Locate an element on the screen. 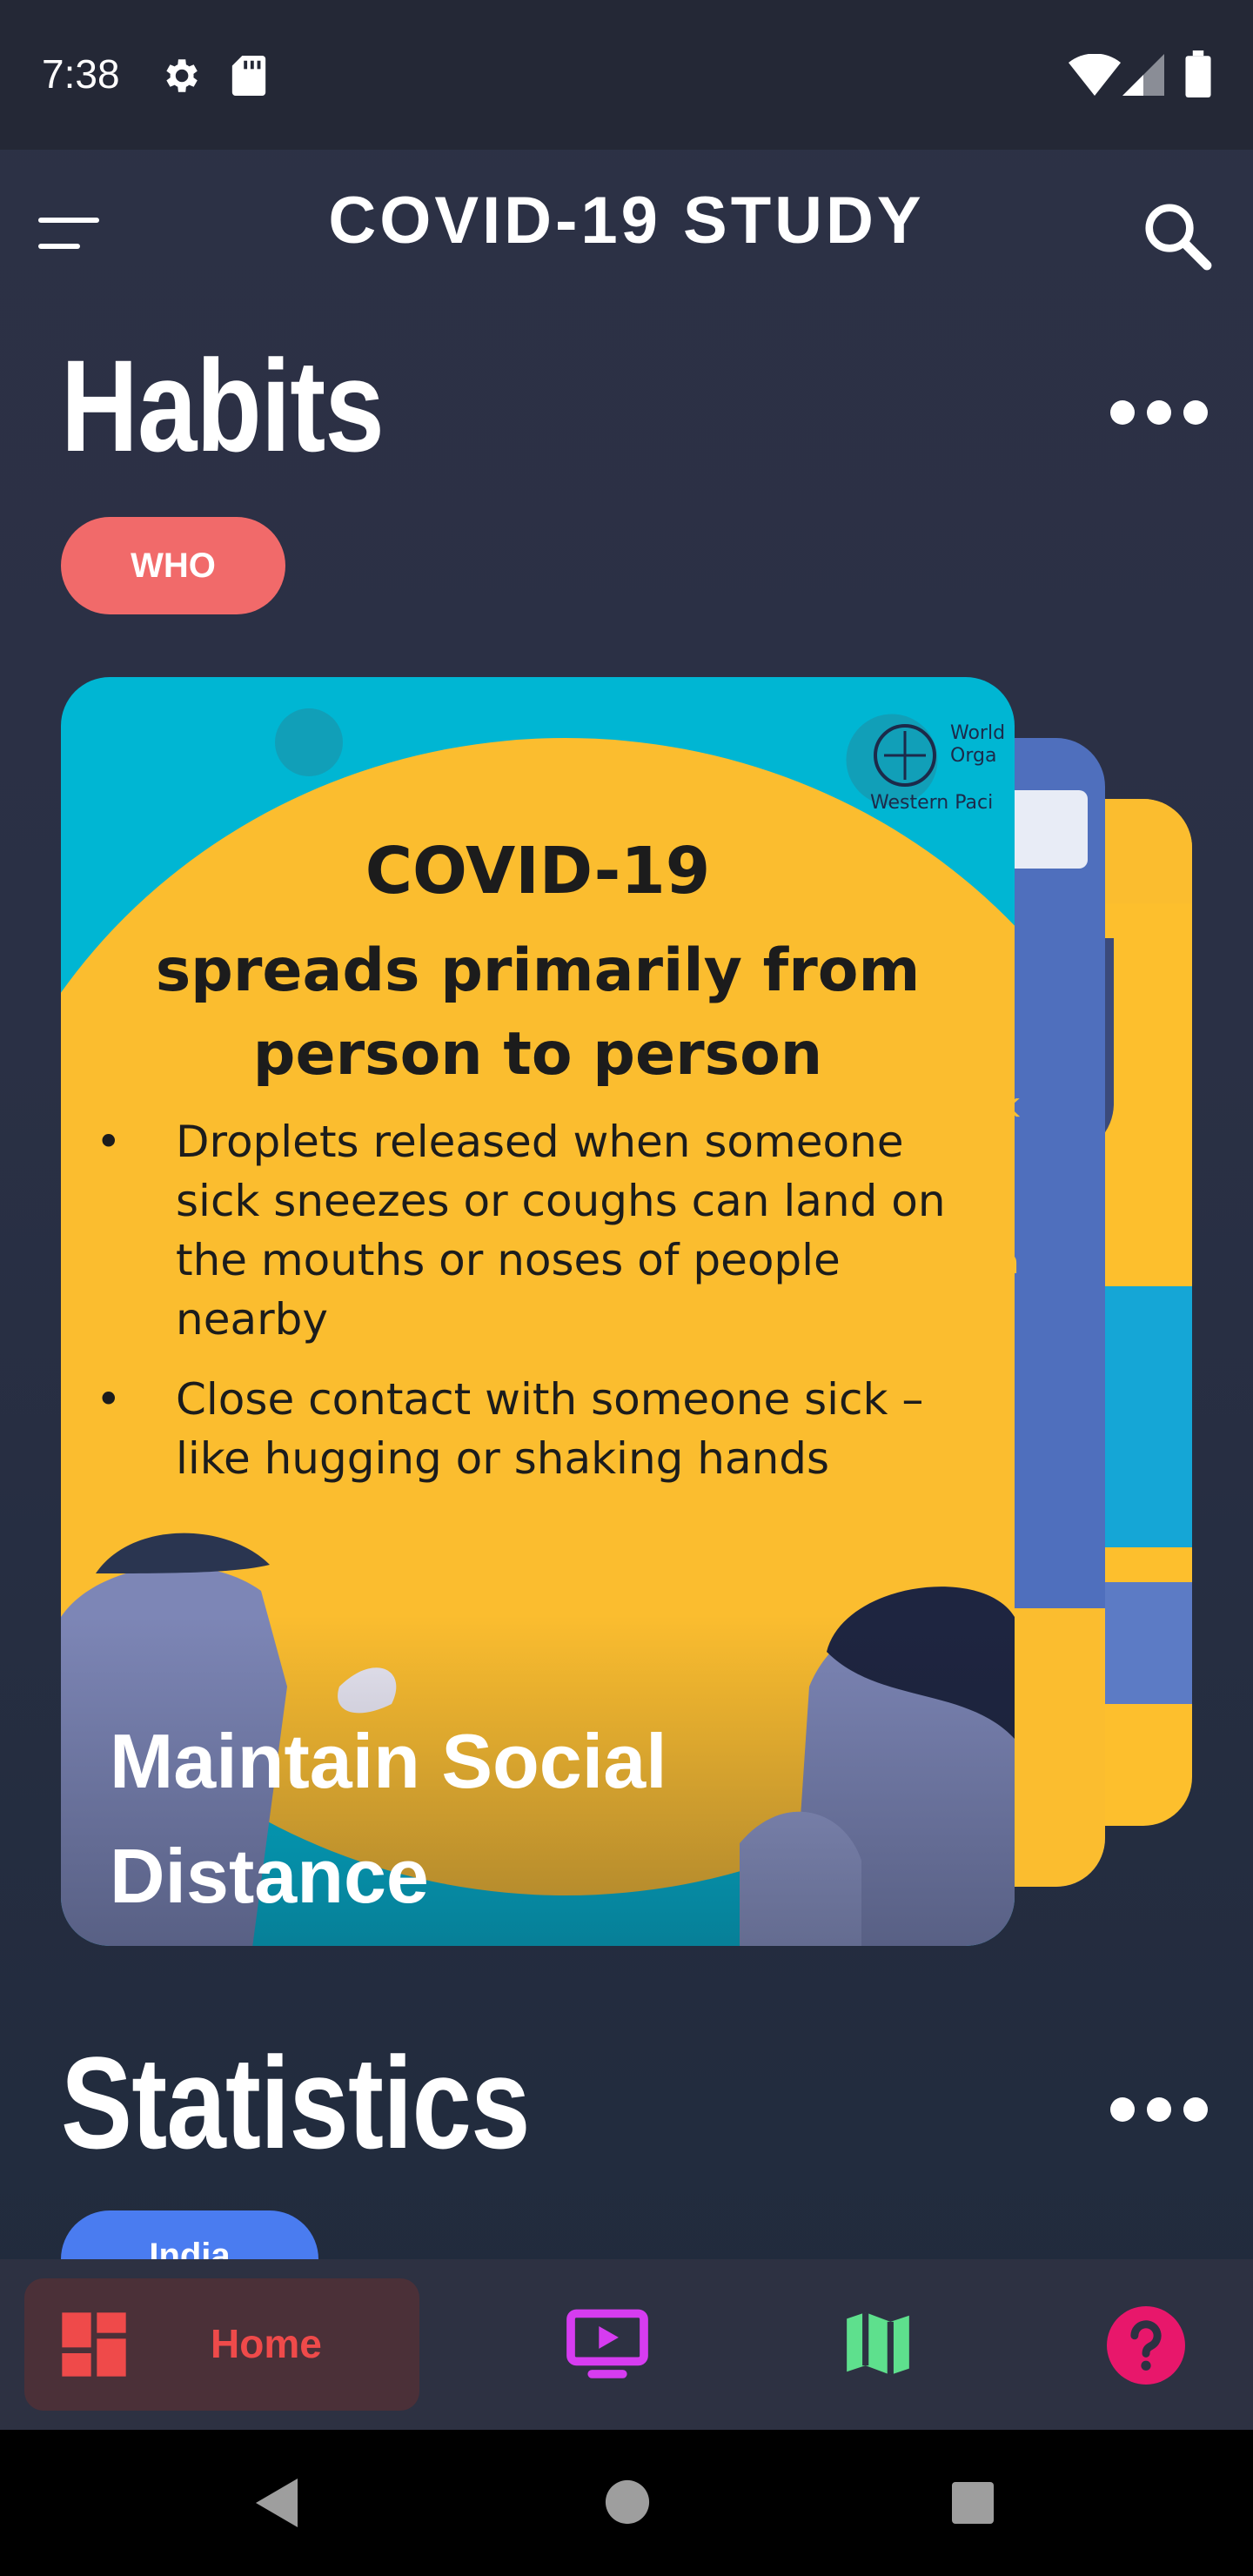  dashboard-icon is located at coordinates (94, 2344).